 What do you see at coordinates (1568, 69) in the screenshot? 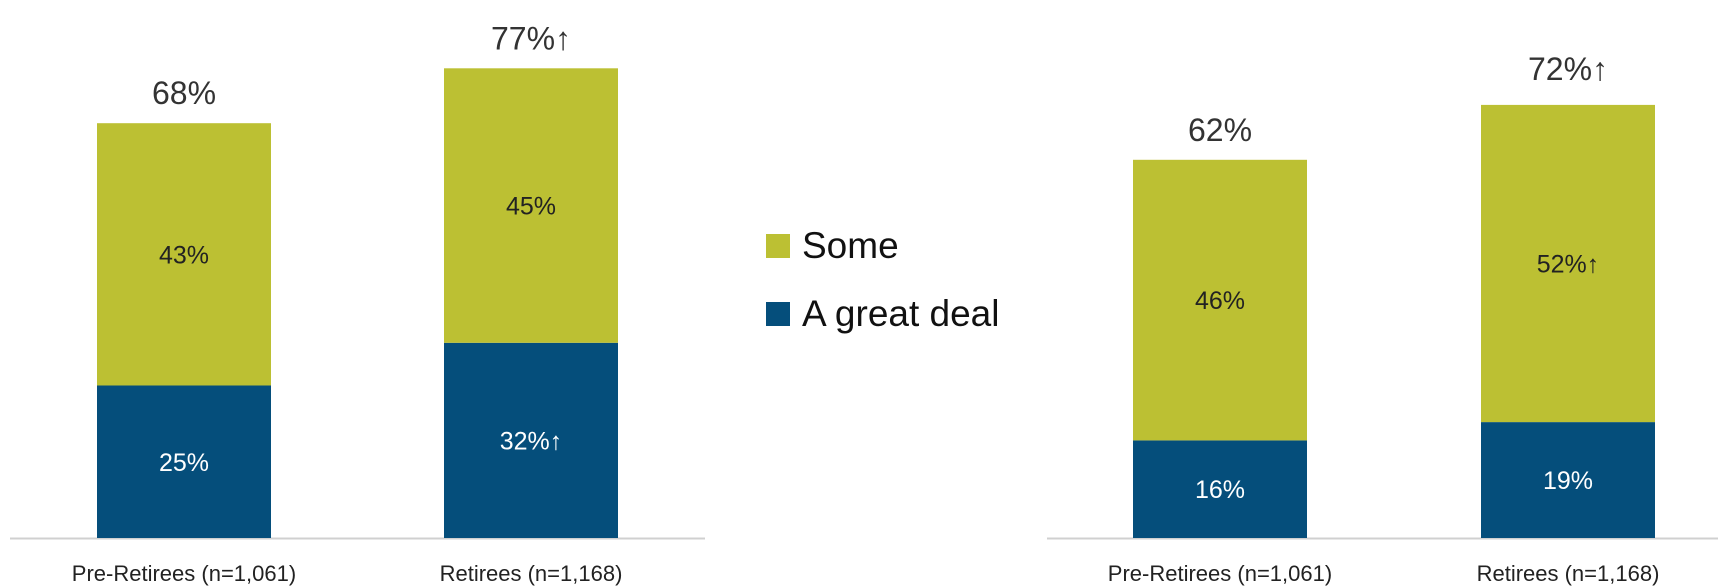
I see `total-label-right-1: 72%↑` at bounding box center [1568, 69].